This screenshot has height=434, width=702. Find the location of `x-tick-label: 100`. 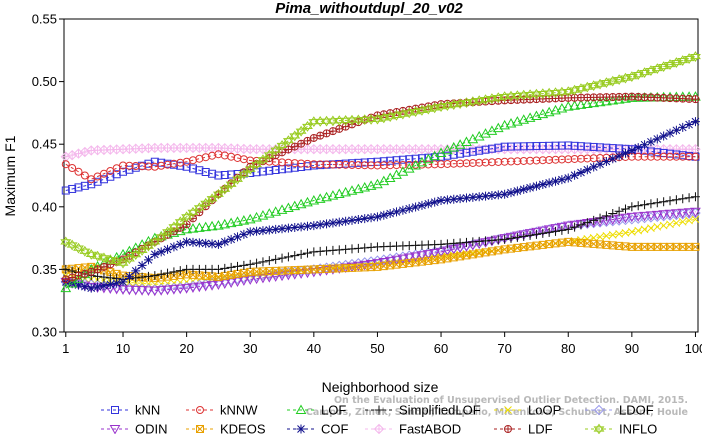

x-tick-label: 100 is located at coordinates (693, 348).